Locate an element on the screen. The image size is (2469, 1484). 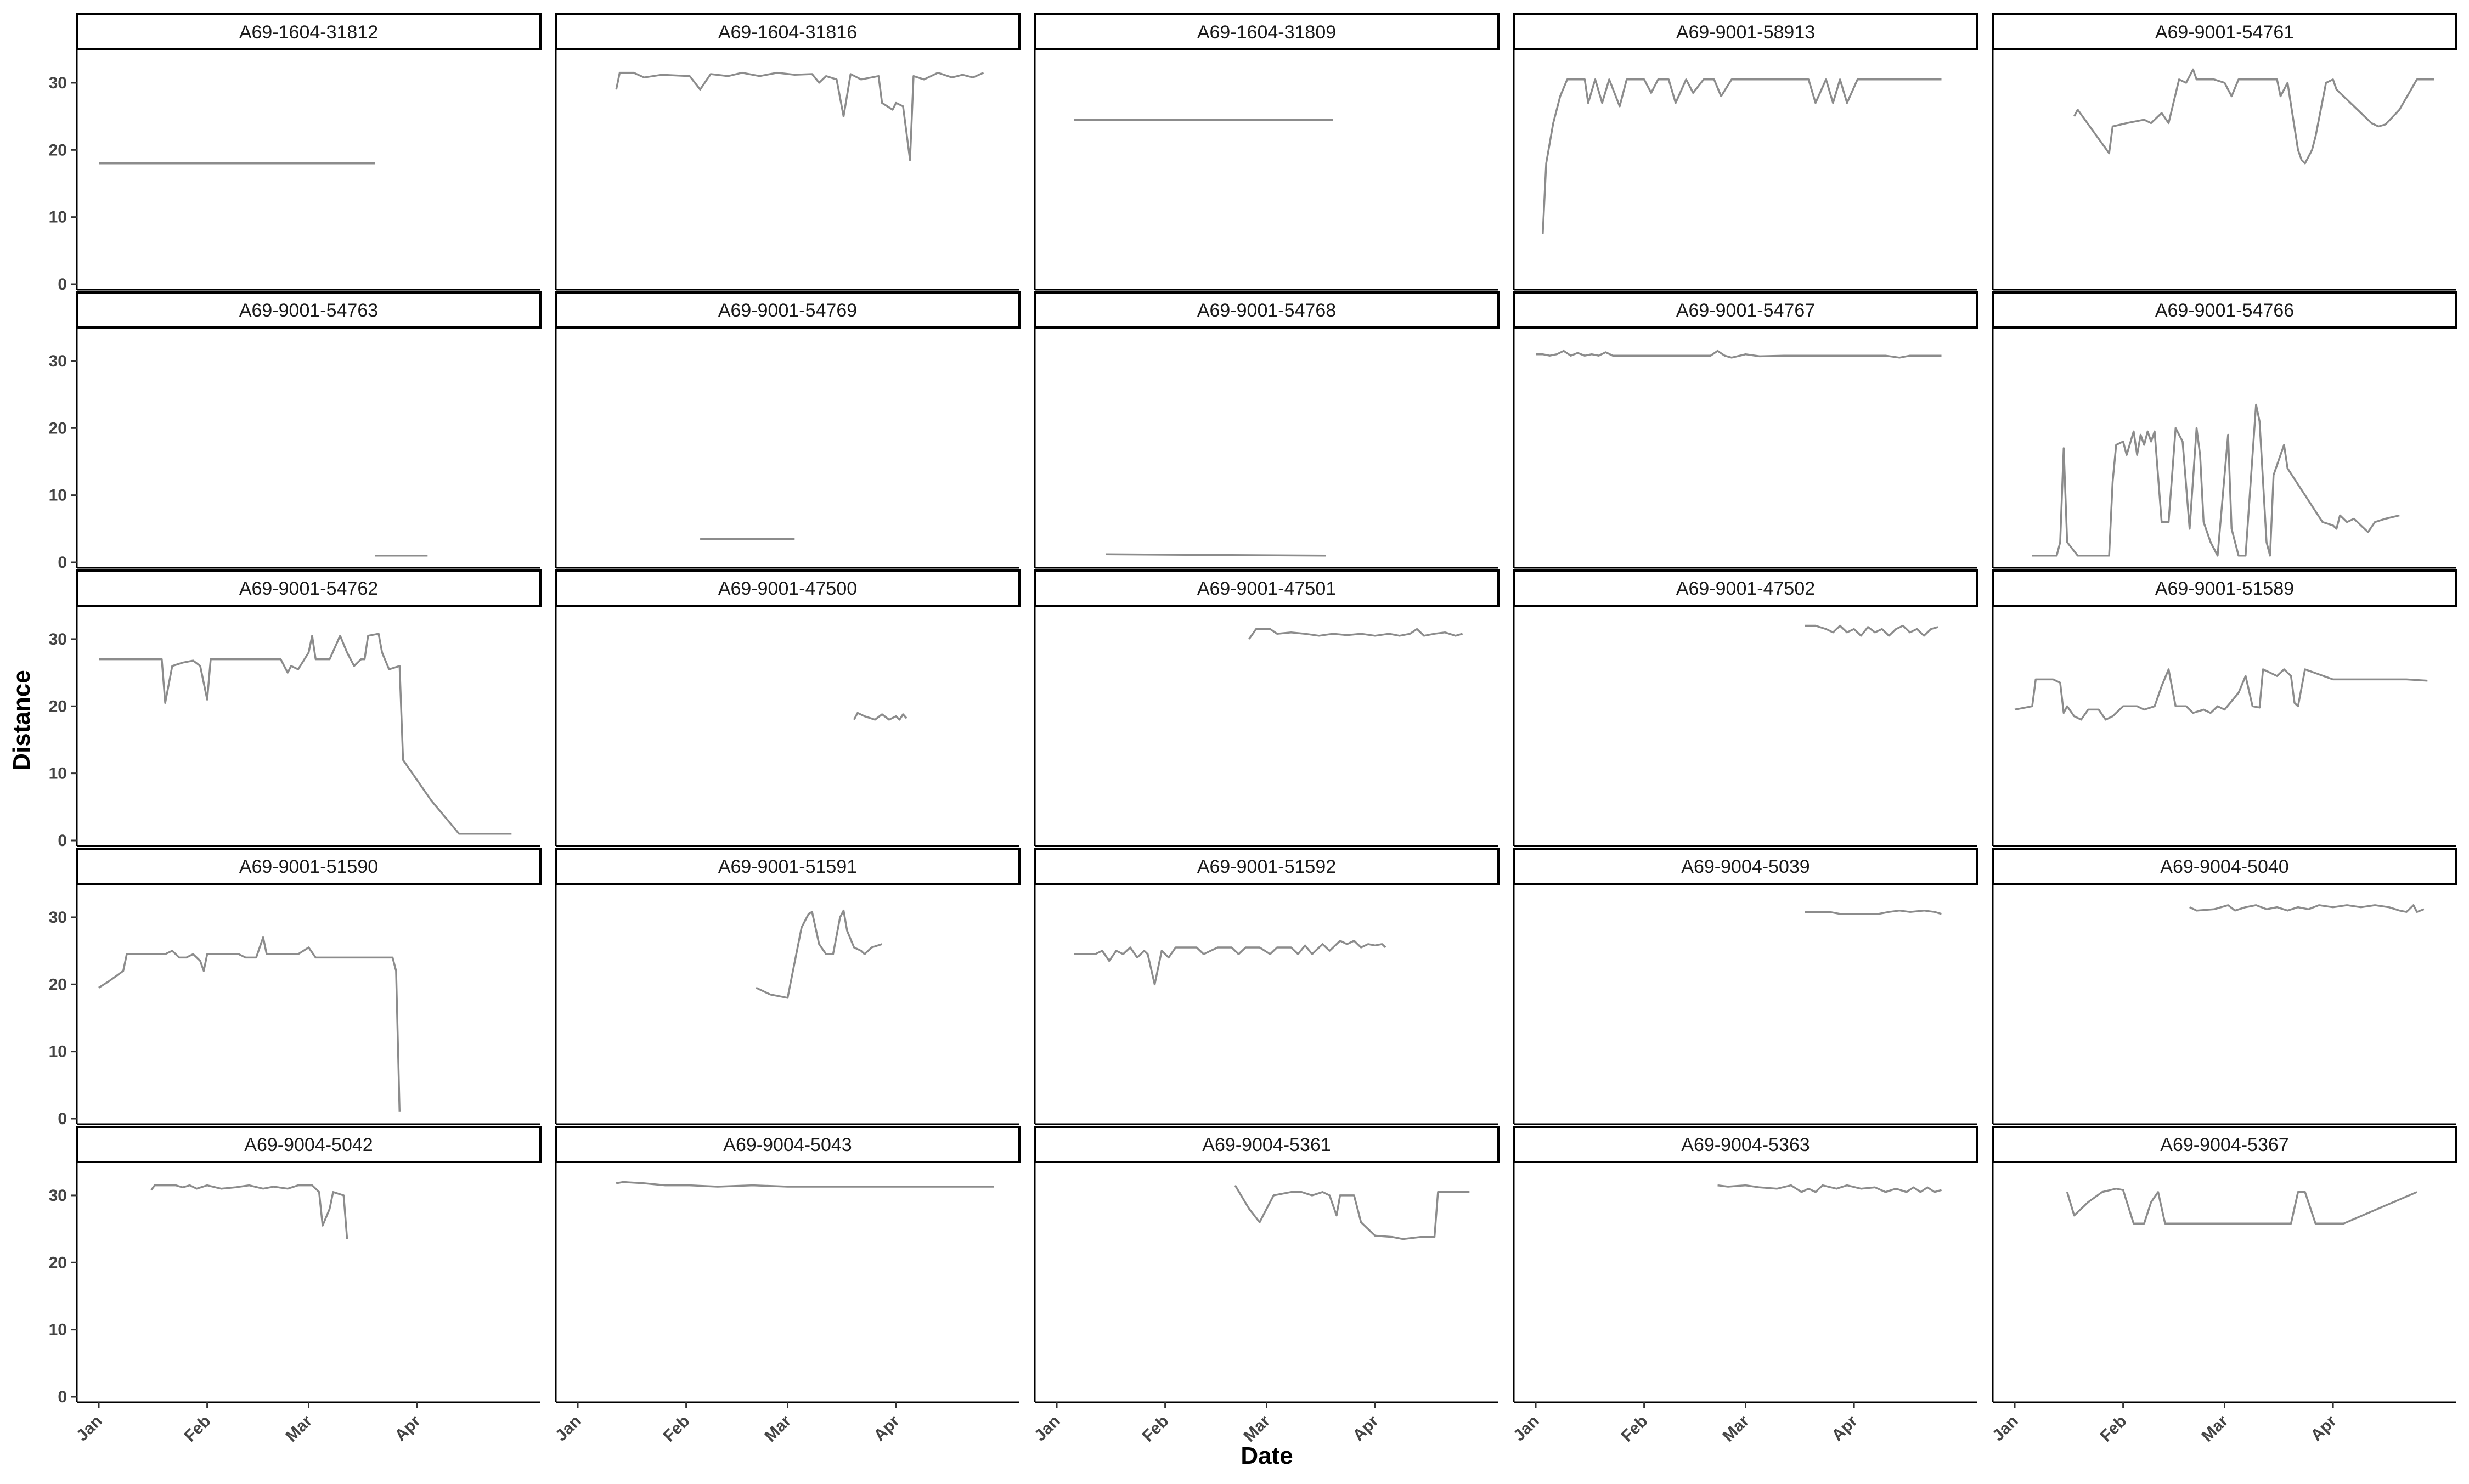
facet-strip-label: A69-9001-54763 is located at coordinates (308, 310).